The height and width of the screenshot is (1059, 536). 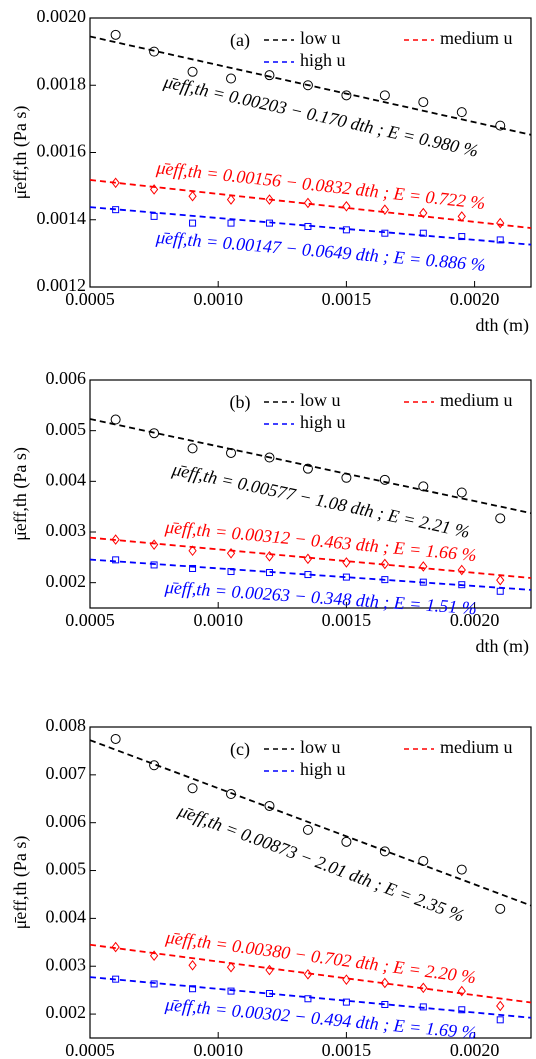 I want to click on y-tick-label: 0.007, so click(x=66, y=773).